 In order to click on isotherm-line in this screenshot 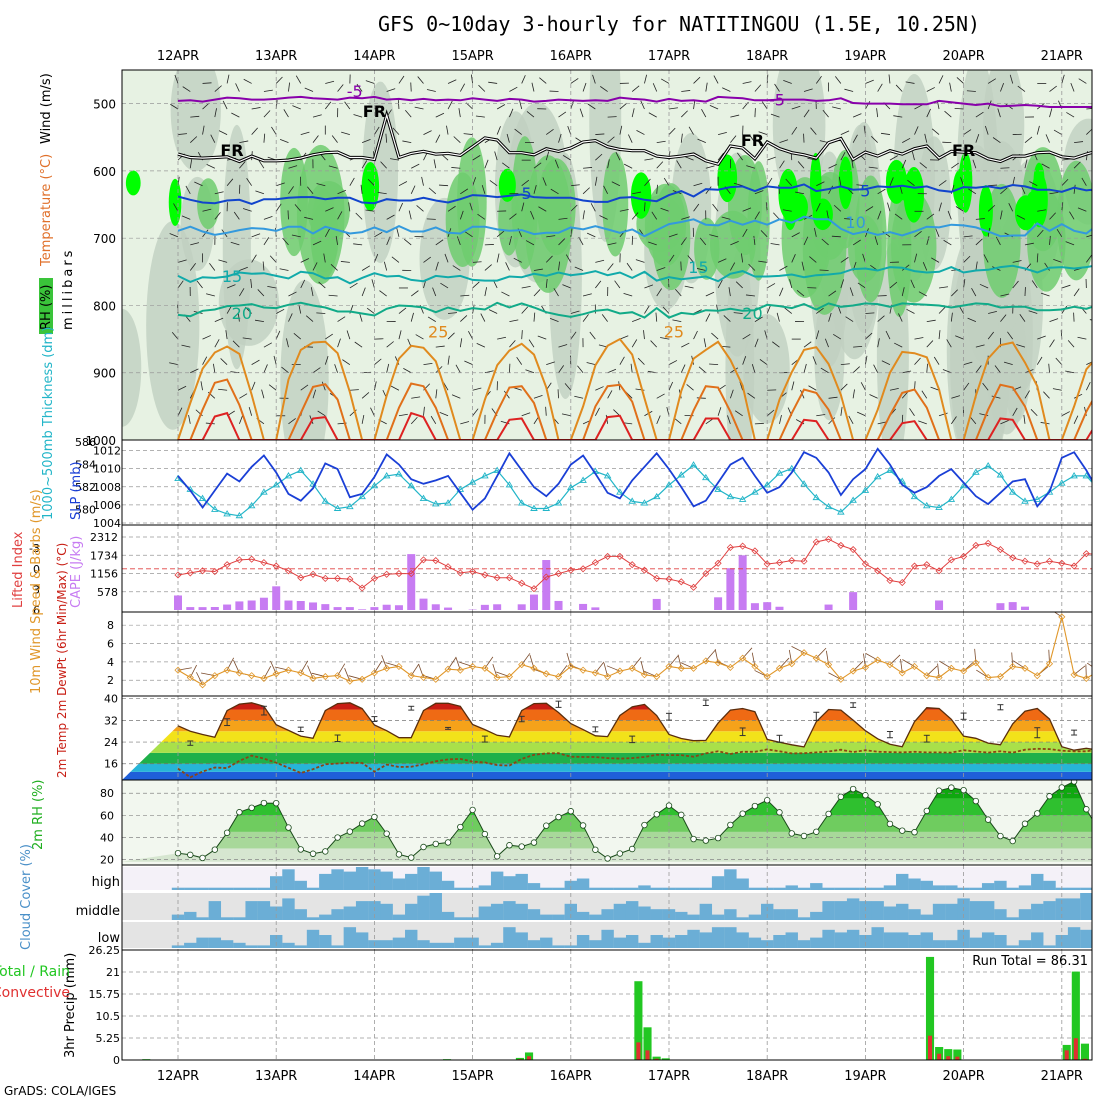, I will do `click(634, 388)`.